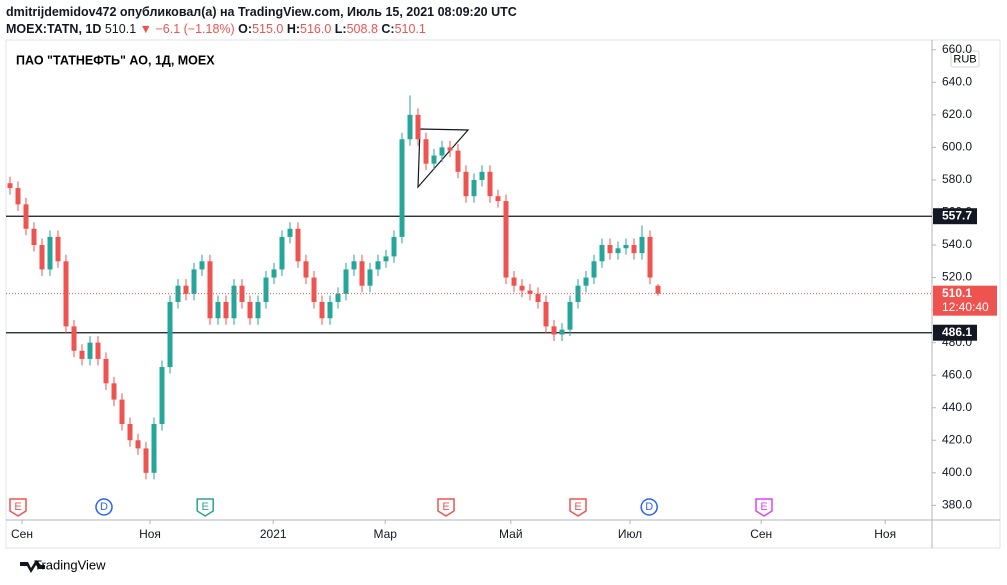 Image resolution: width=1007 pixels, height=585 pixels. What do you see at coordinates (385, 534) in the screenshot?
I see `x-tick-label: Мар` at bounding box center [385, 534].